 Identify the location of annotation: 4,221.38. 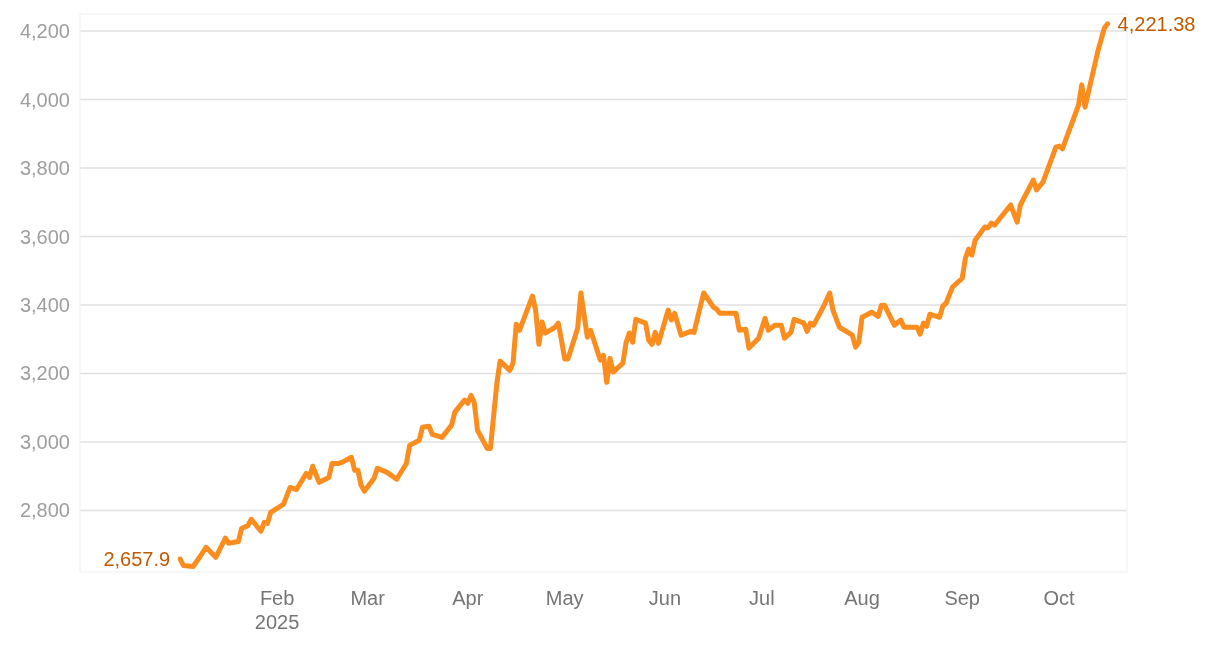
(1156, 23).